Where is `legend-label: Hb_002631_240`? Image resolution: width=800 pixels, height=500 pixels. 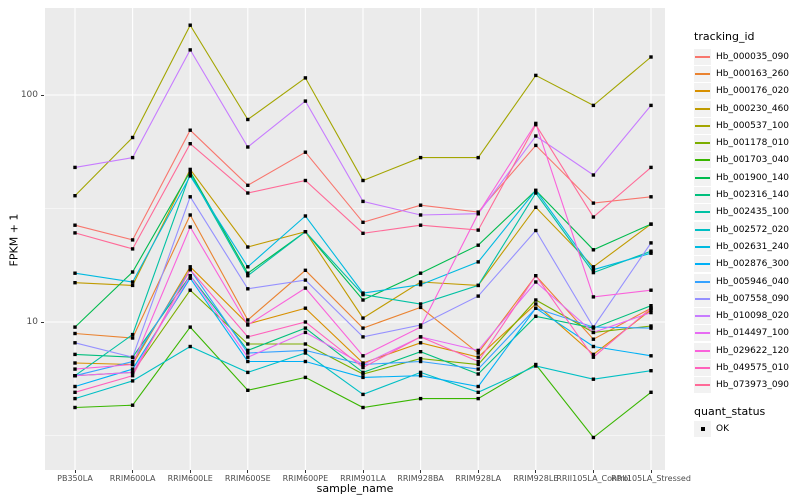 legend-label: Hb_002631_240 is located at coordinates (753, 246).